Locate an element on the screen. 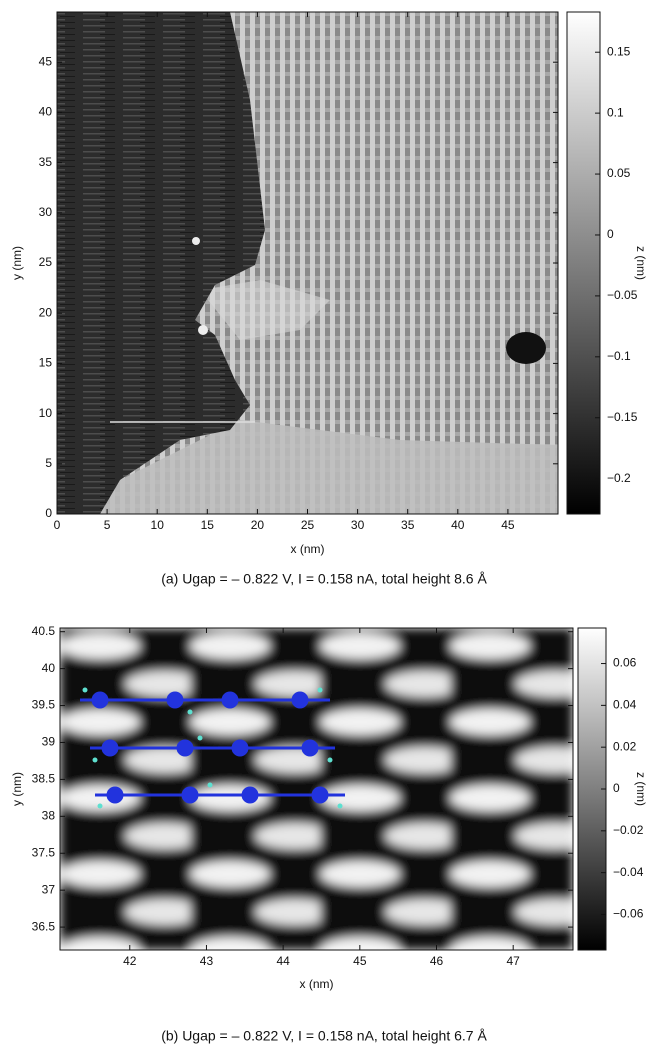  x-tick-label: 10 is located at coordinates (158, 525).